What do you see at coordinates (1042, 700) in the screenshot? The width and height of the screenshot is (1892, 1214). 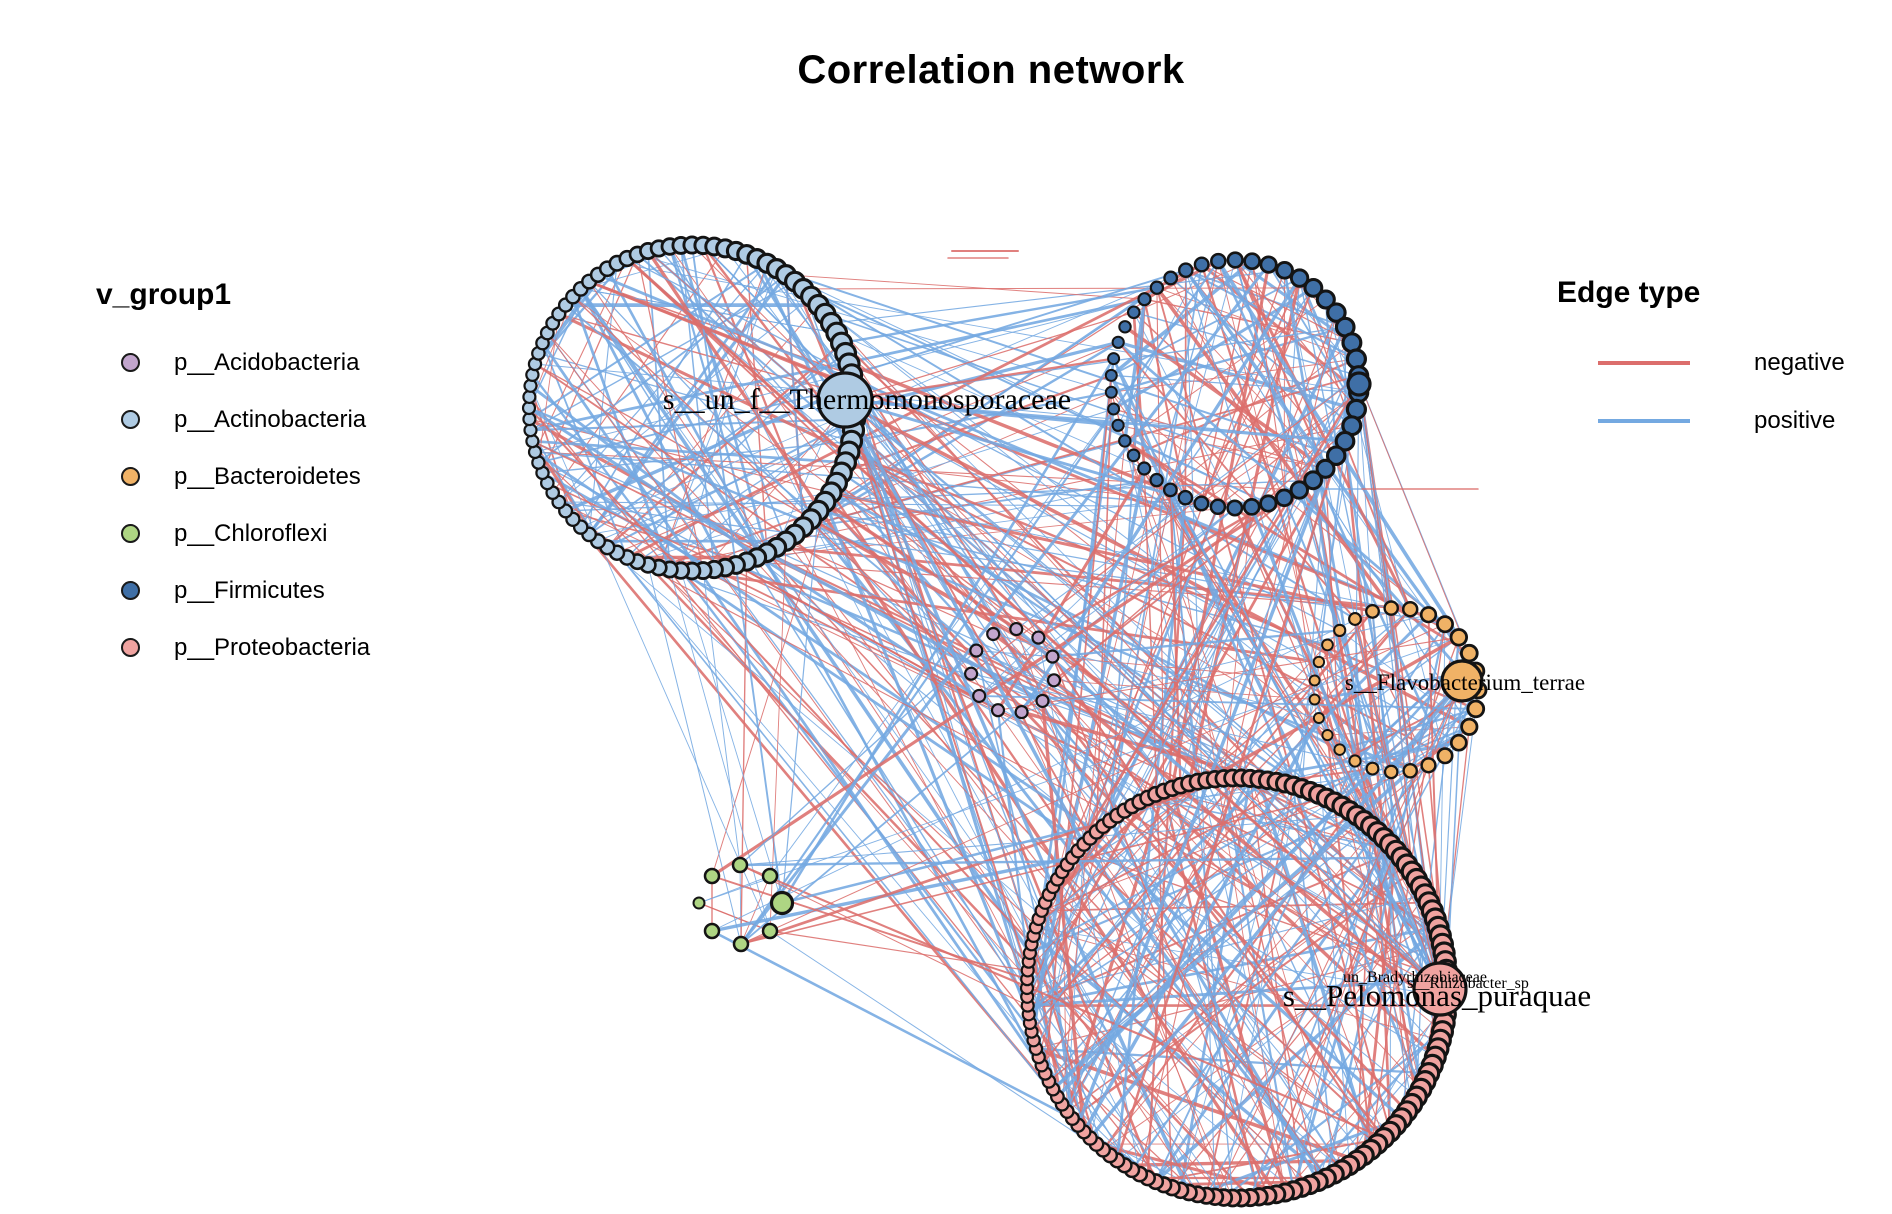 I see `node-p__Acidobacteria` at bounding box center [1042, 700].